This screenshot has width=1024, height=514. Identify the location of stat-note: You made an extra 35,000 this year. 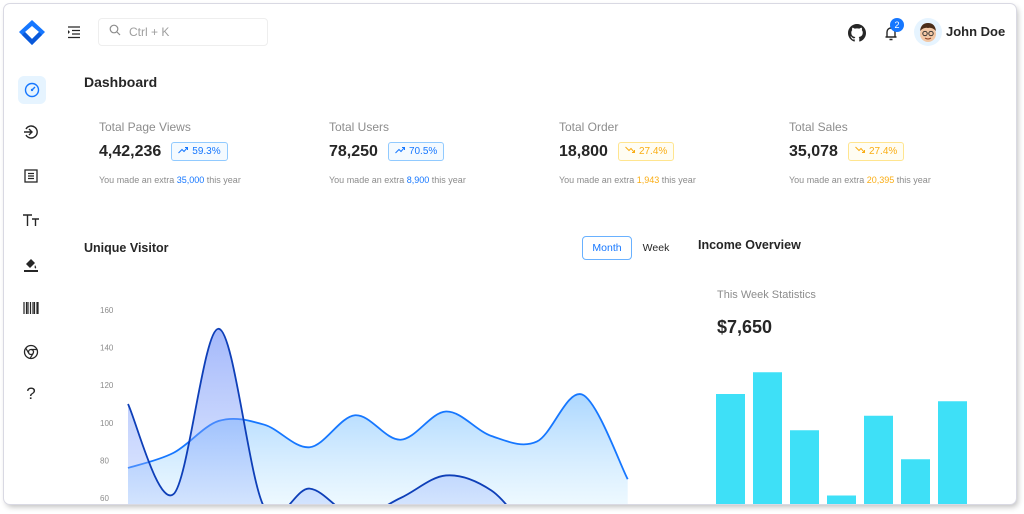
(199, 180).